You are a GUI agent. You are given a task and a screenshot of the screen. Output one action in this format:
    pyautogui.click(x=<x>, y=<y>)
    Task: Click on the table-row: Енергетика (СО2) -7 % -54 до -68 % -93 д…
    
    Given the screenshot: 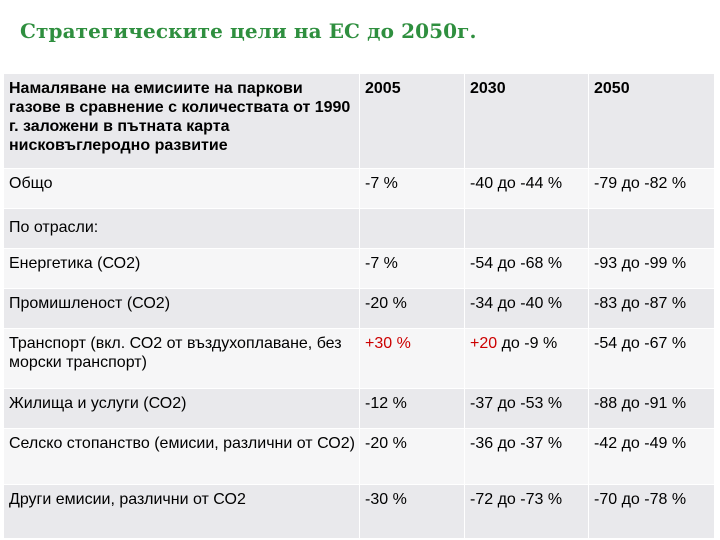 What is the action you would take?
    pyautogui.click(x=359, y=268)
    